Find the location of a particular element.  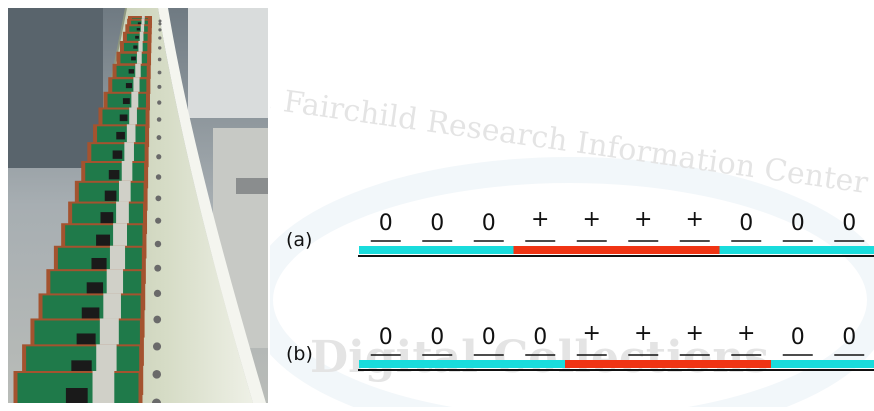

row-label-b: (b) is located at coordinates (299, 354).